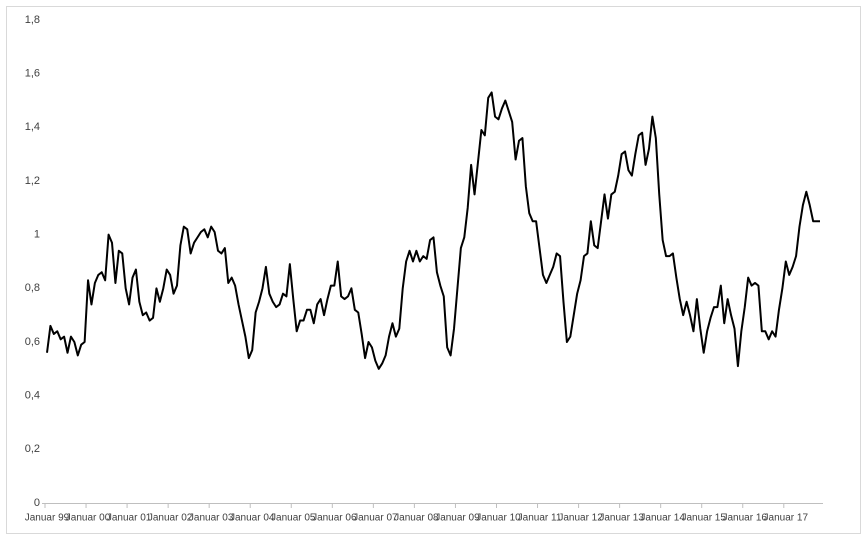 The image size is (868, 540). I want to click on y-tick-label: 1,8, so click(32, 20).